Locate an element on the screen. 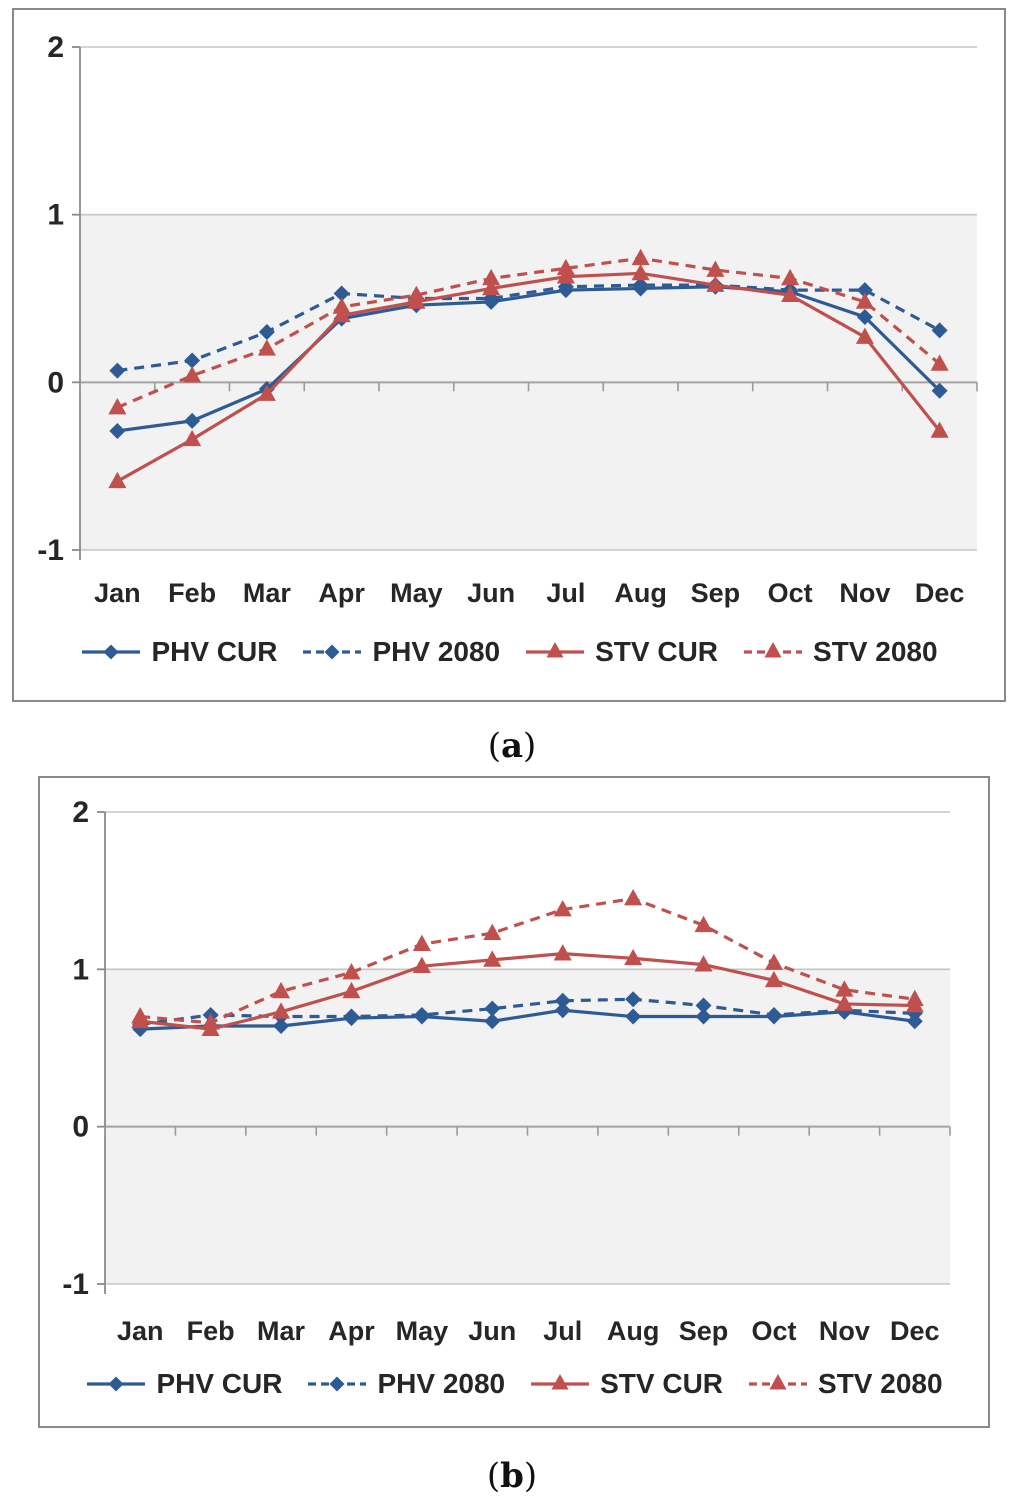 The image size is (1024, 1507). x-tick-label-may: May is located at coordinates (416, 593).